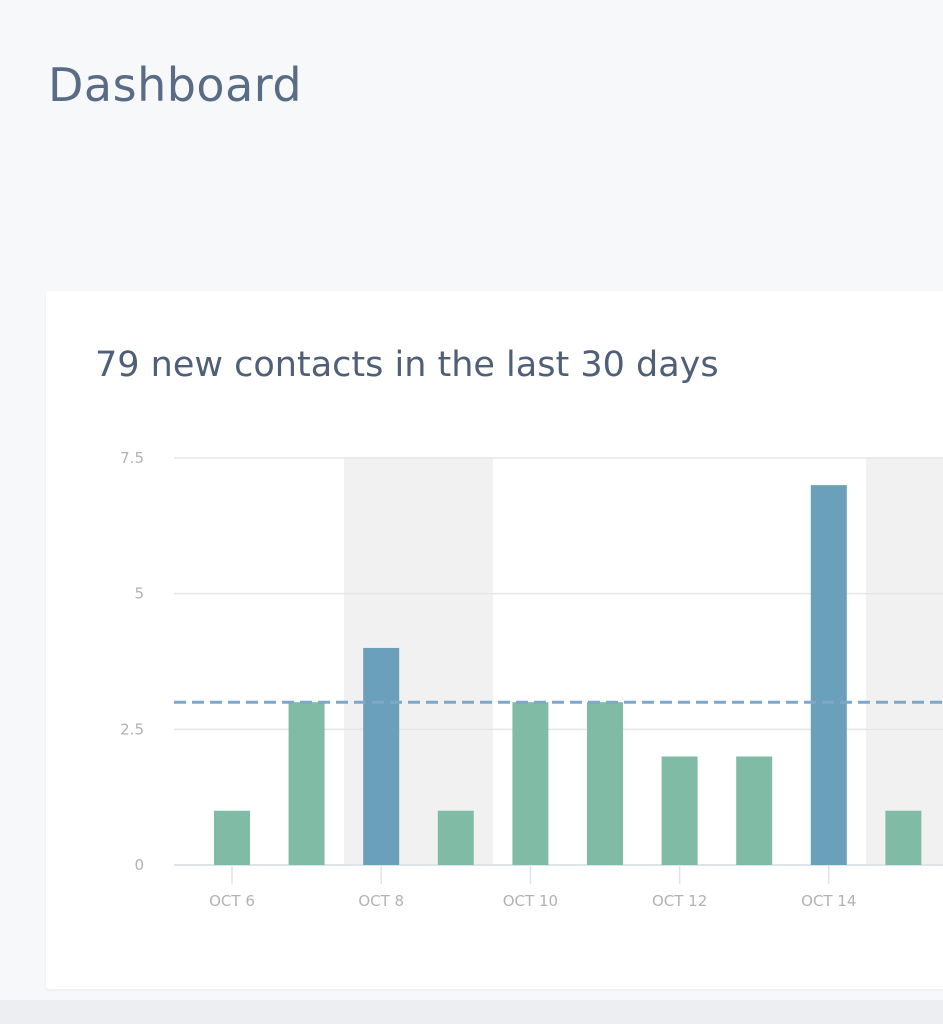  I want to click on x-tick-label: OCT 6, so click(232, 901).